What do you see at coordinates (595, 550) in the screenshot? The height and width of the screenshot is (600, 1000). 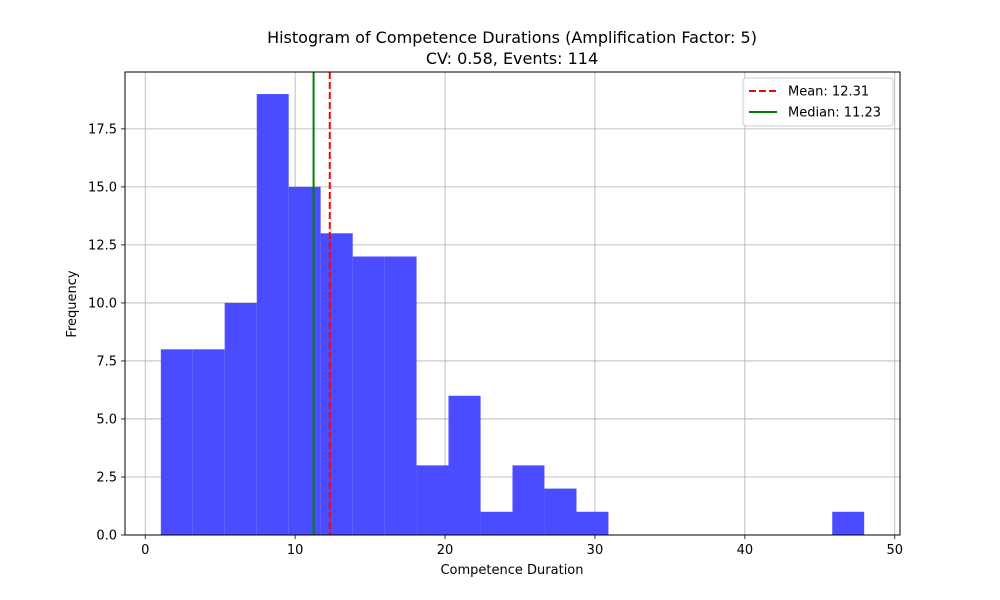 I see `x-tick-label: 30` at bounding box center [595, 550].